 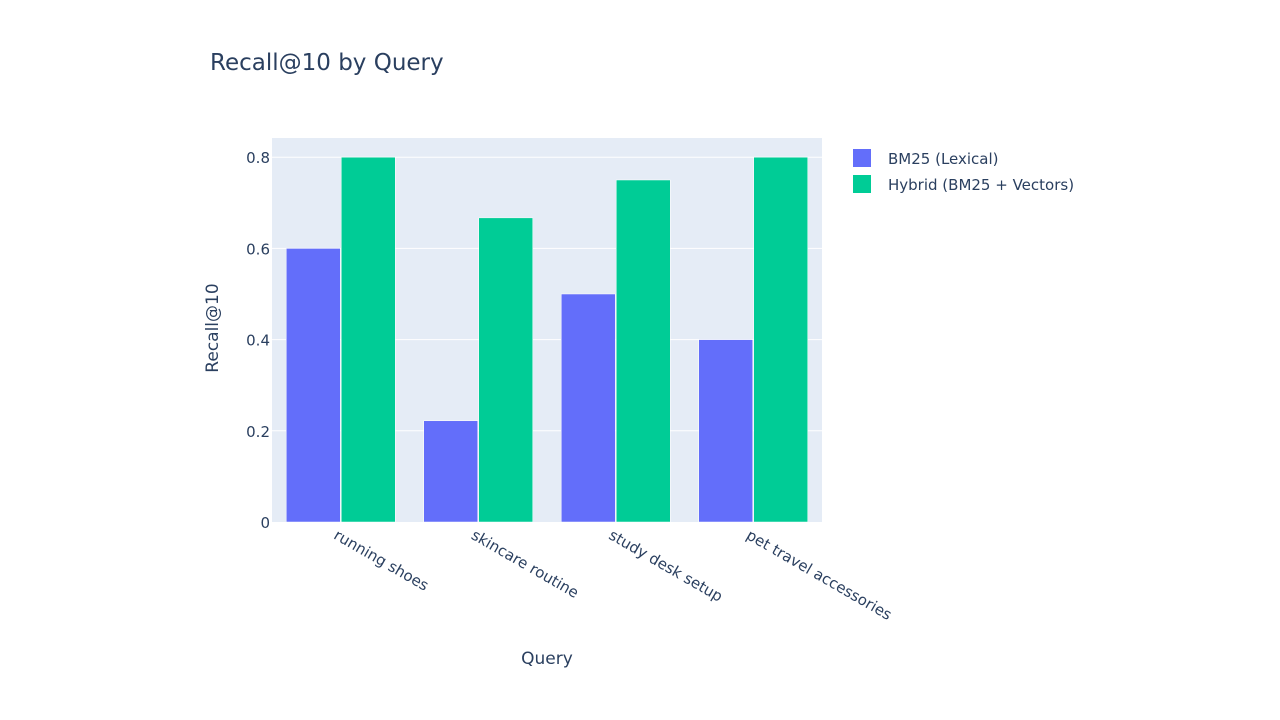 What do you see at coordinates (327, 63) in the screenshot?
I see `chart-title: Recall@10 by Query` at bounding box center [327, 63].